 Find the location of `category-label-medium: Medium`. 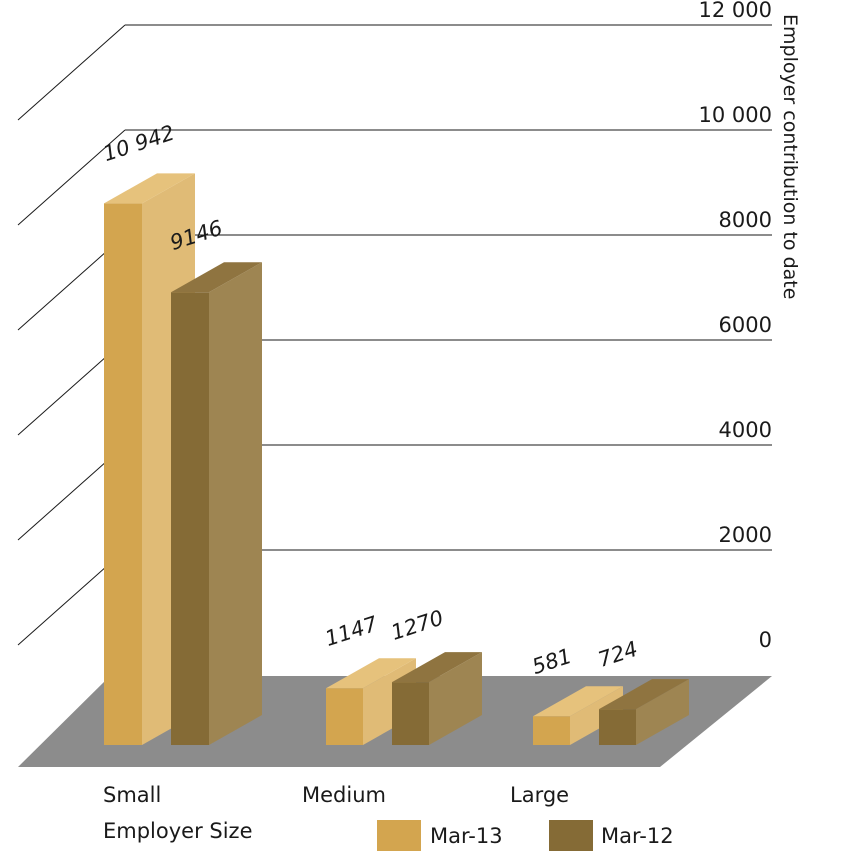

category-label-medium: Medium is located at coordinates (344, 795).